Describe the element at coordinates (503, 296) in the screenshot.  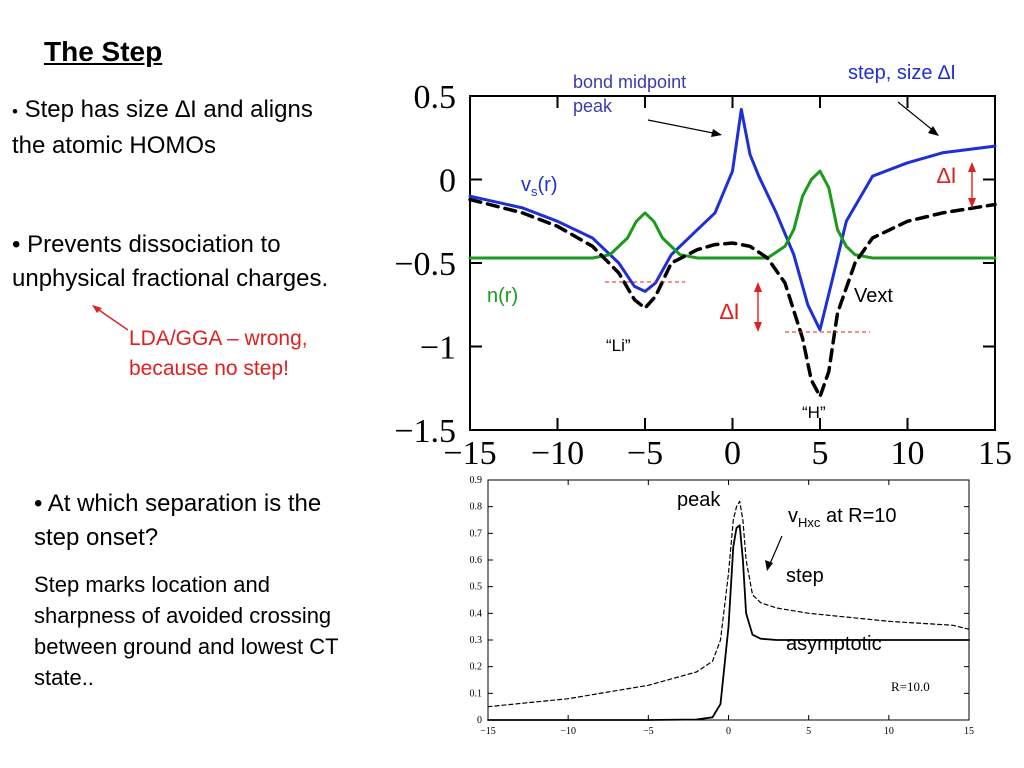
I see `n-label: n(r)` at that location.